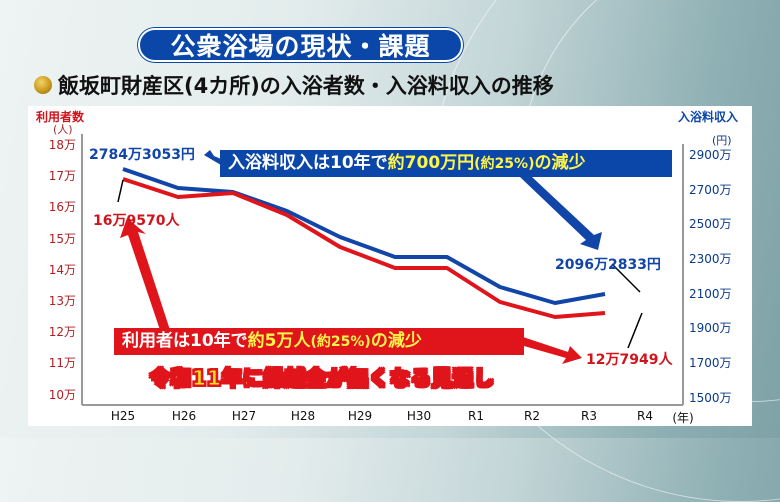 This screenshot has width=780, height=502. I want to click on left-tick: 16万, so click(62, 207).